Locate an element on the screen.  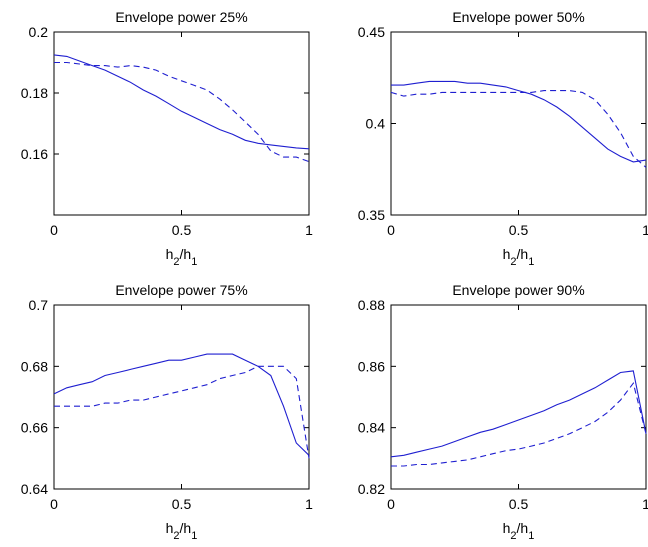
y-tick-label: 0.2 is located at coordinates (39, 32).